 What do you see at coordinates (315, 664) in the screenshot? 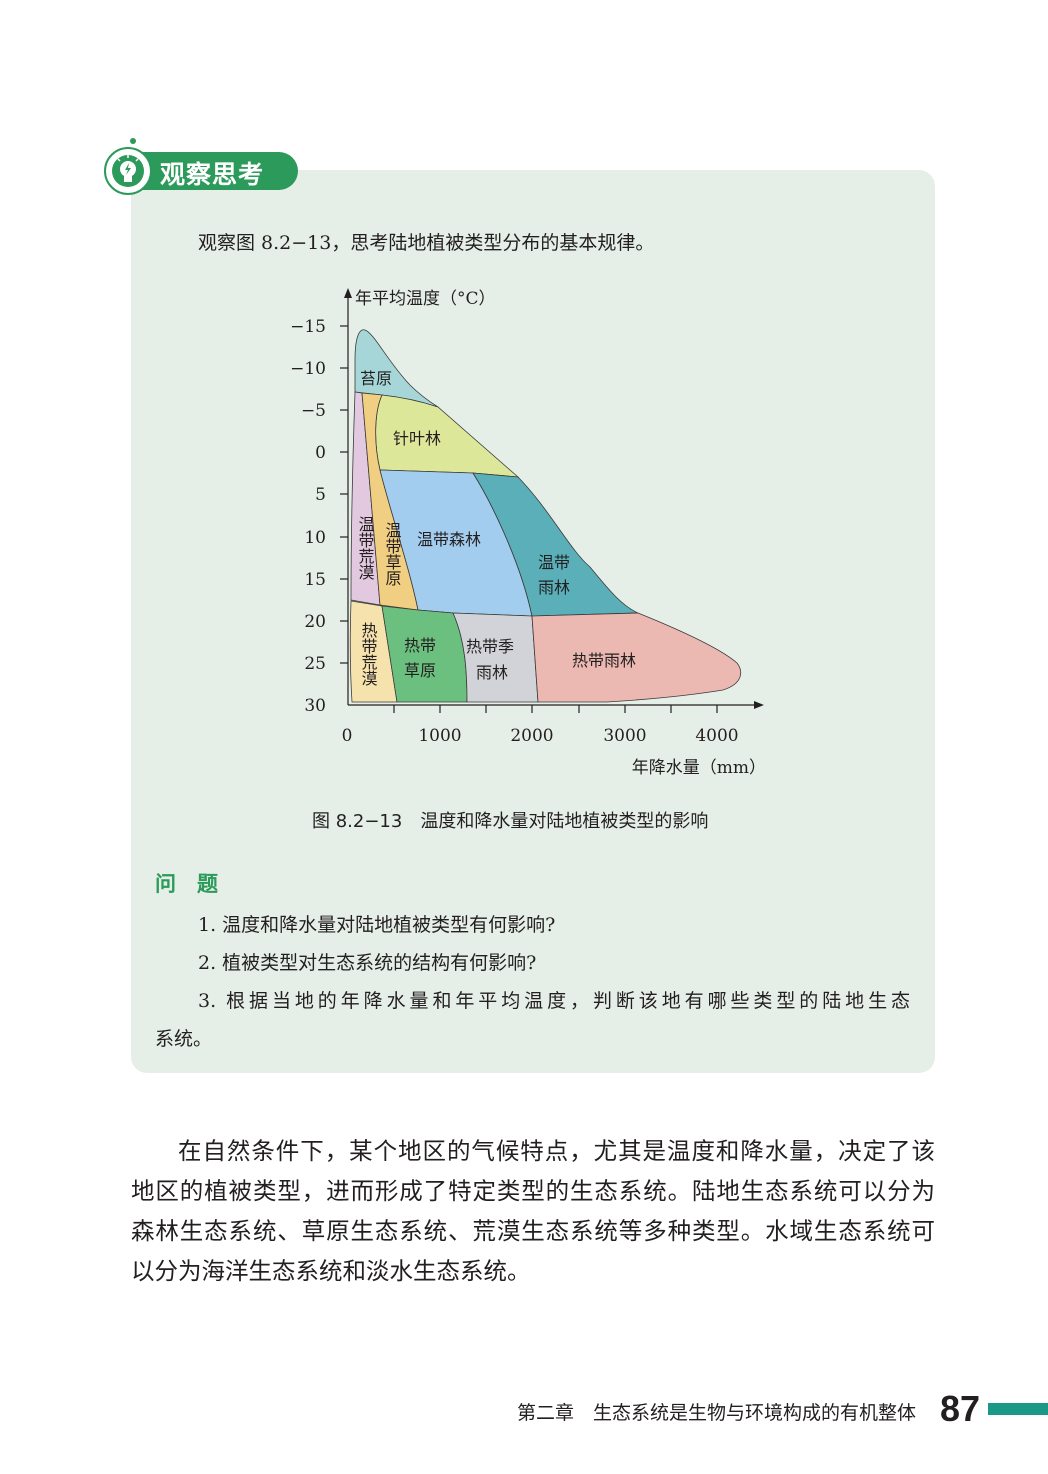
I see `y-tick: 25` at bounding box center [315, 664].